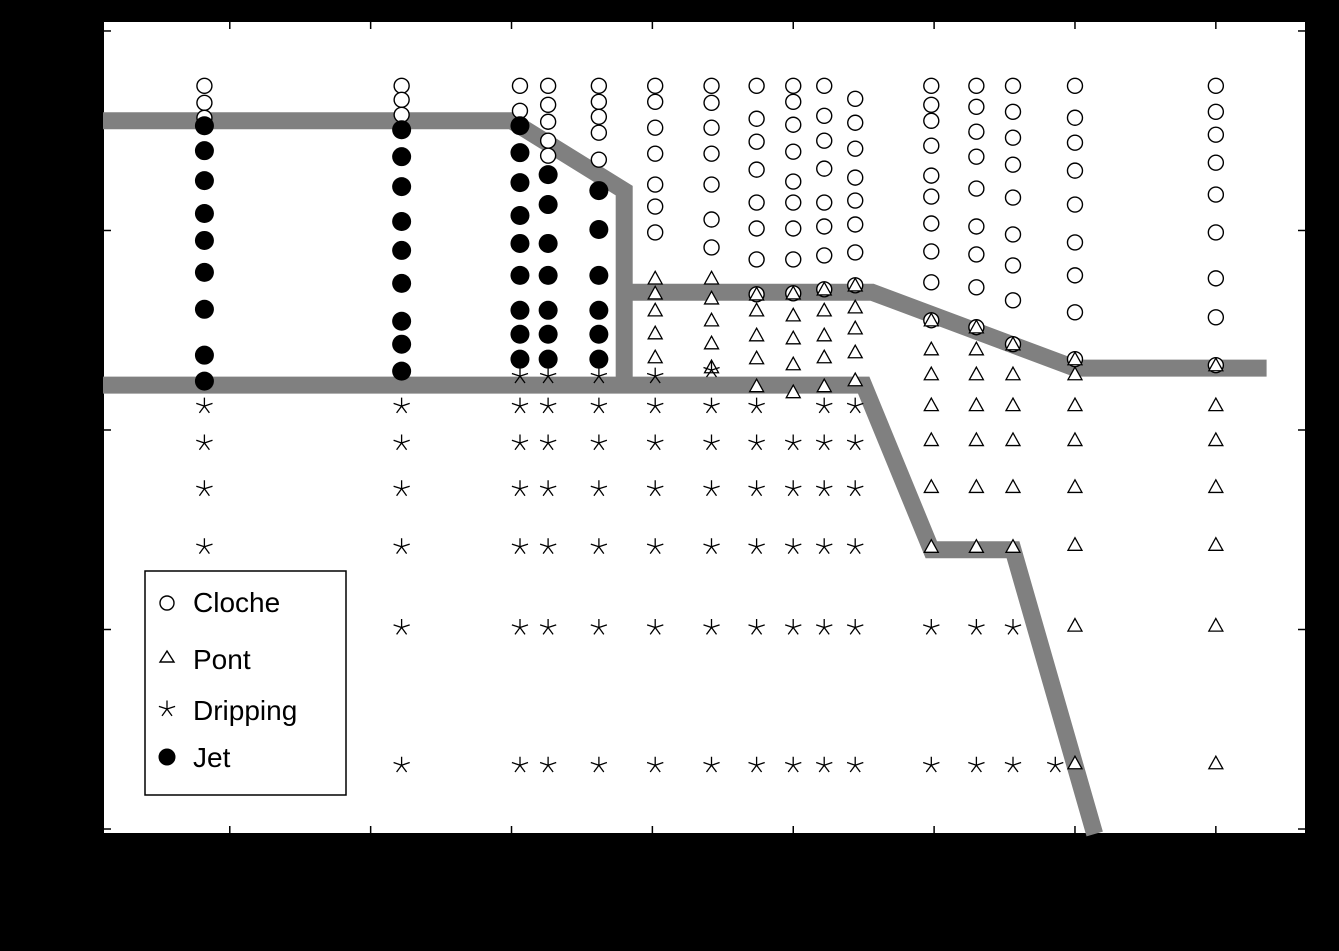  What do you see at coordinates (236, 602) in the screenshot?
I see `legend-label-cloche: Cloche` at bounding box center [236, 602].